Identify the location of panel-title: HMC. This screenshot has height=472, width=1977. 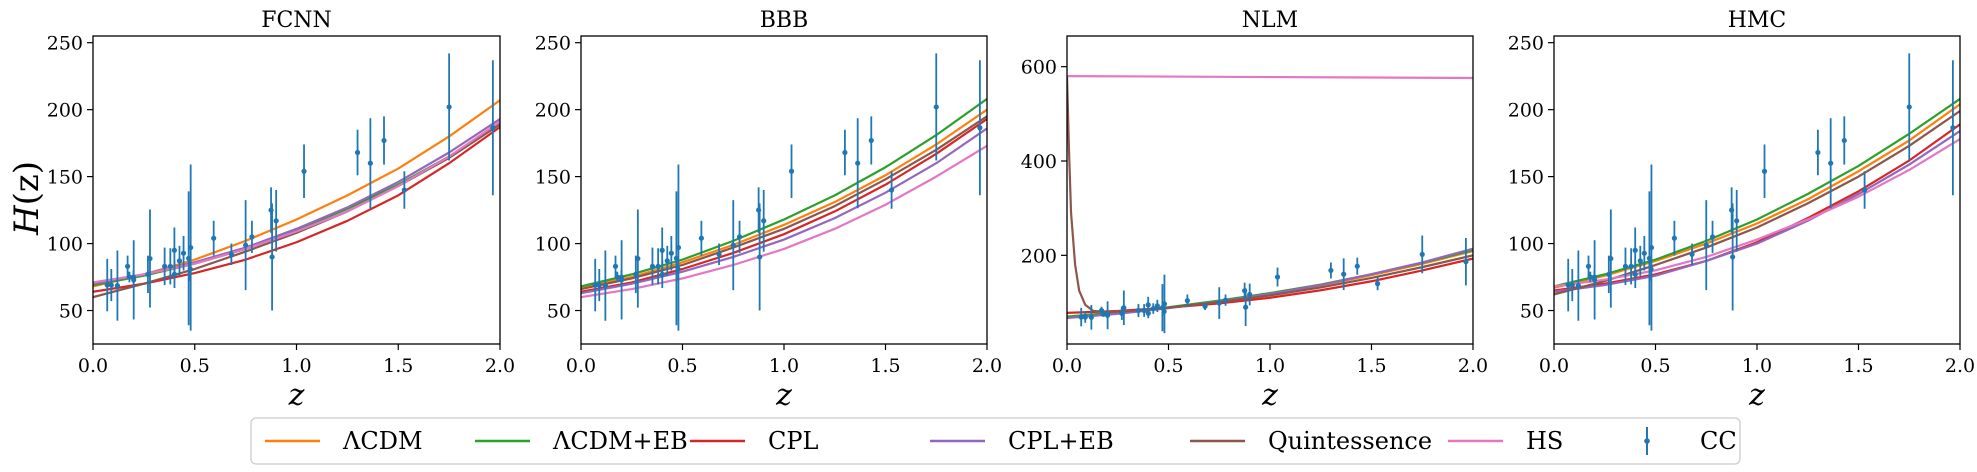
(1757, 20).